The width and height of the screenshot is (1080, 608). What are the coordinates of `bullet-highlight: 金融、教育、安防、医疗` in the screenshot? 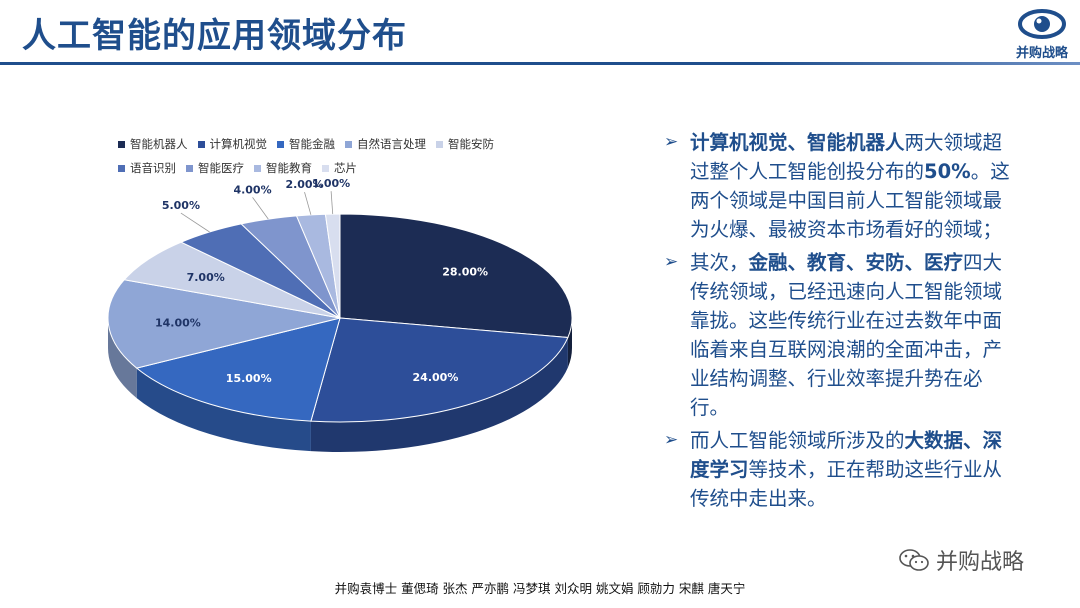 It's located at (856, 262).